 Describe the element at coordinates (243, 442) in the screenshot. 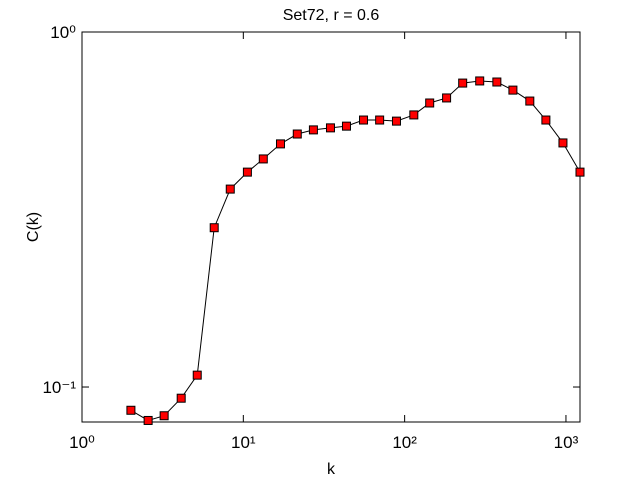

I see `x-tick-label: 10¹` at that location.